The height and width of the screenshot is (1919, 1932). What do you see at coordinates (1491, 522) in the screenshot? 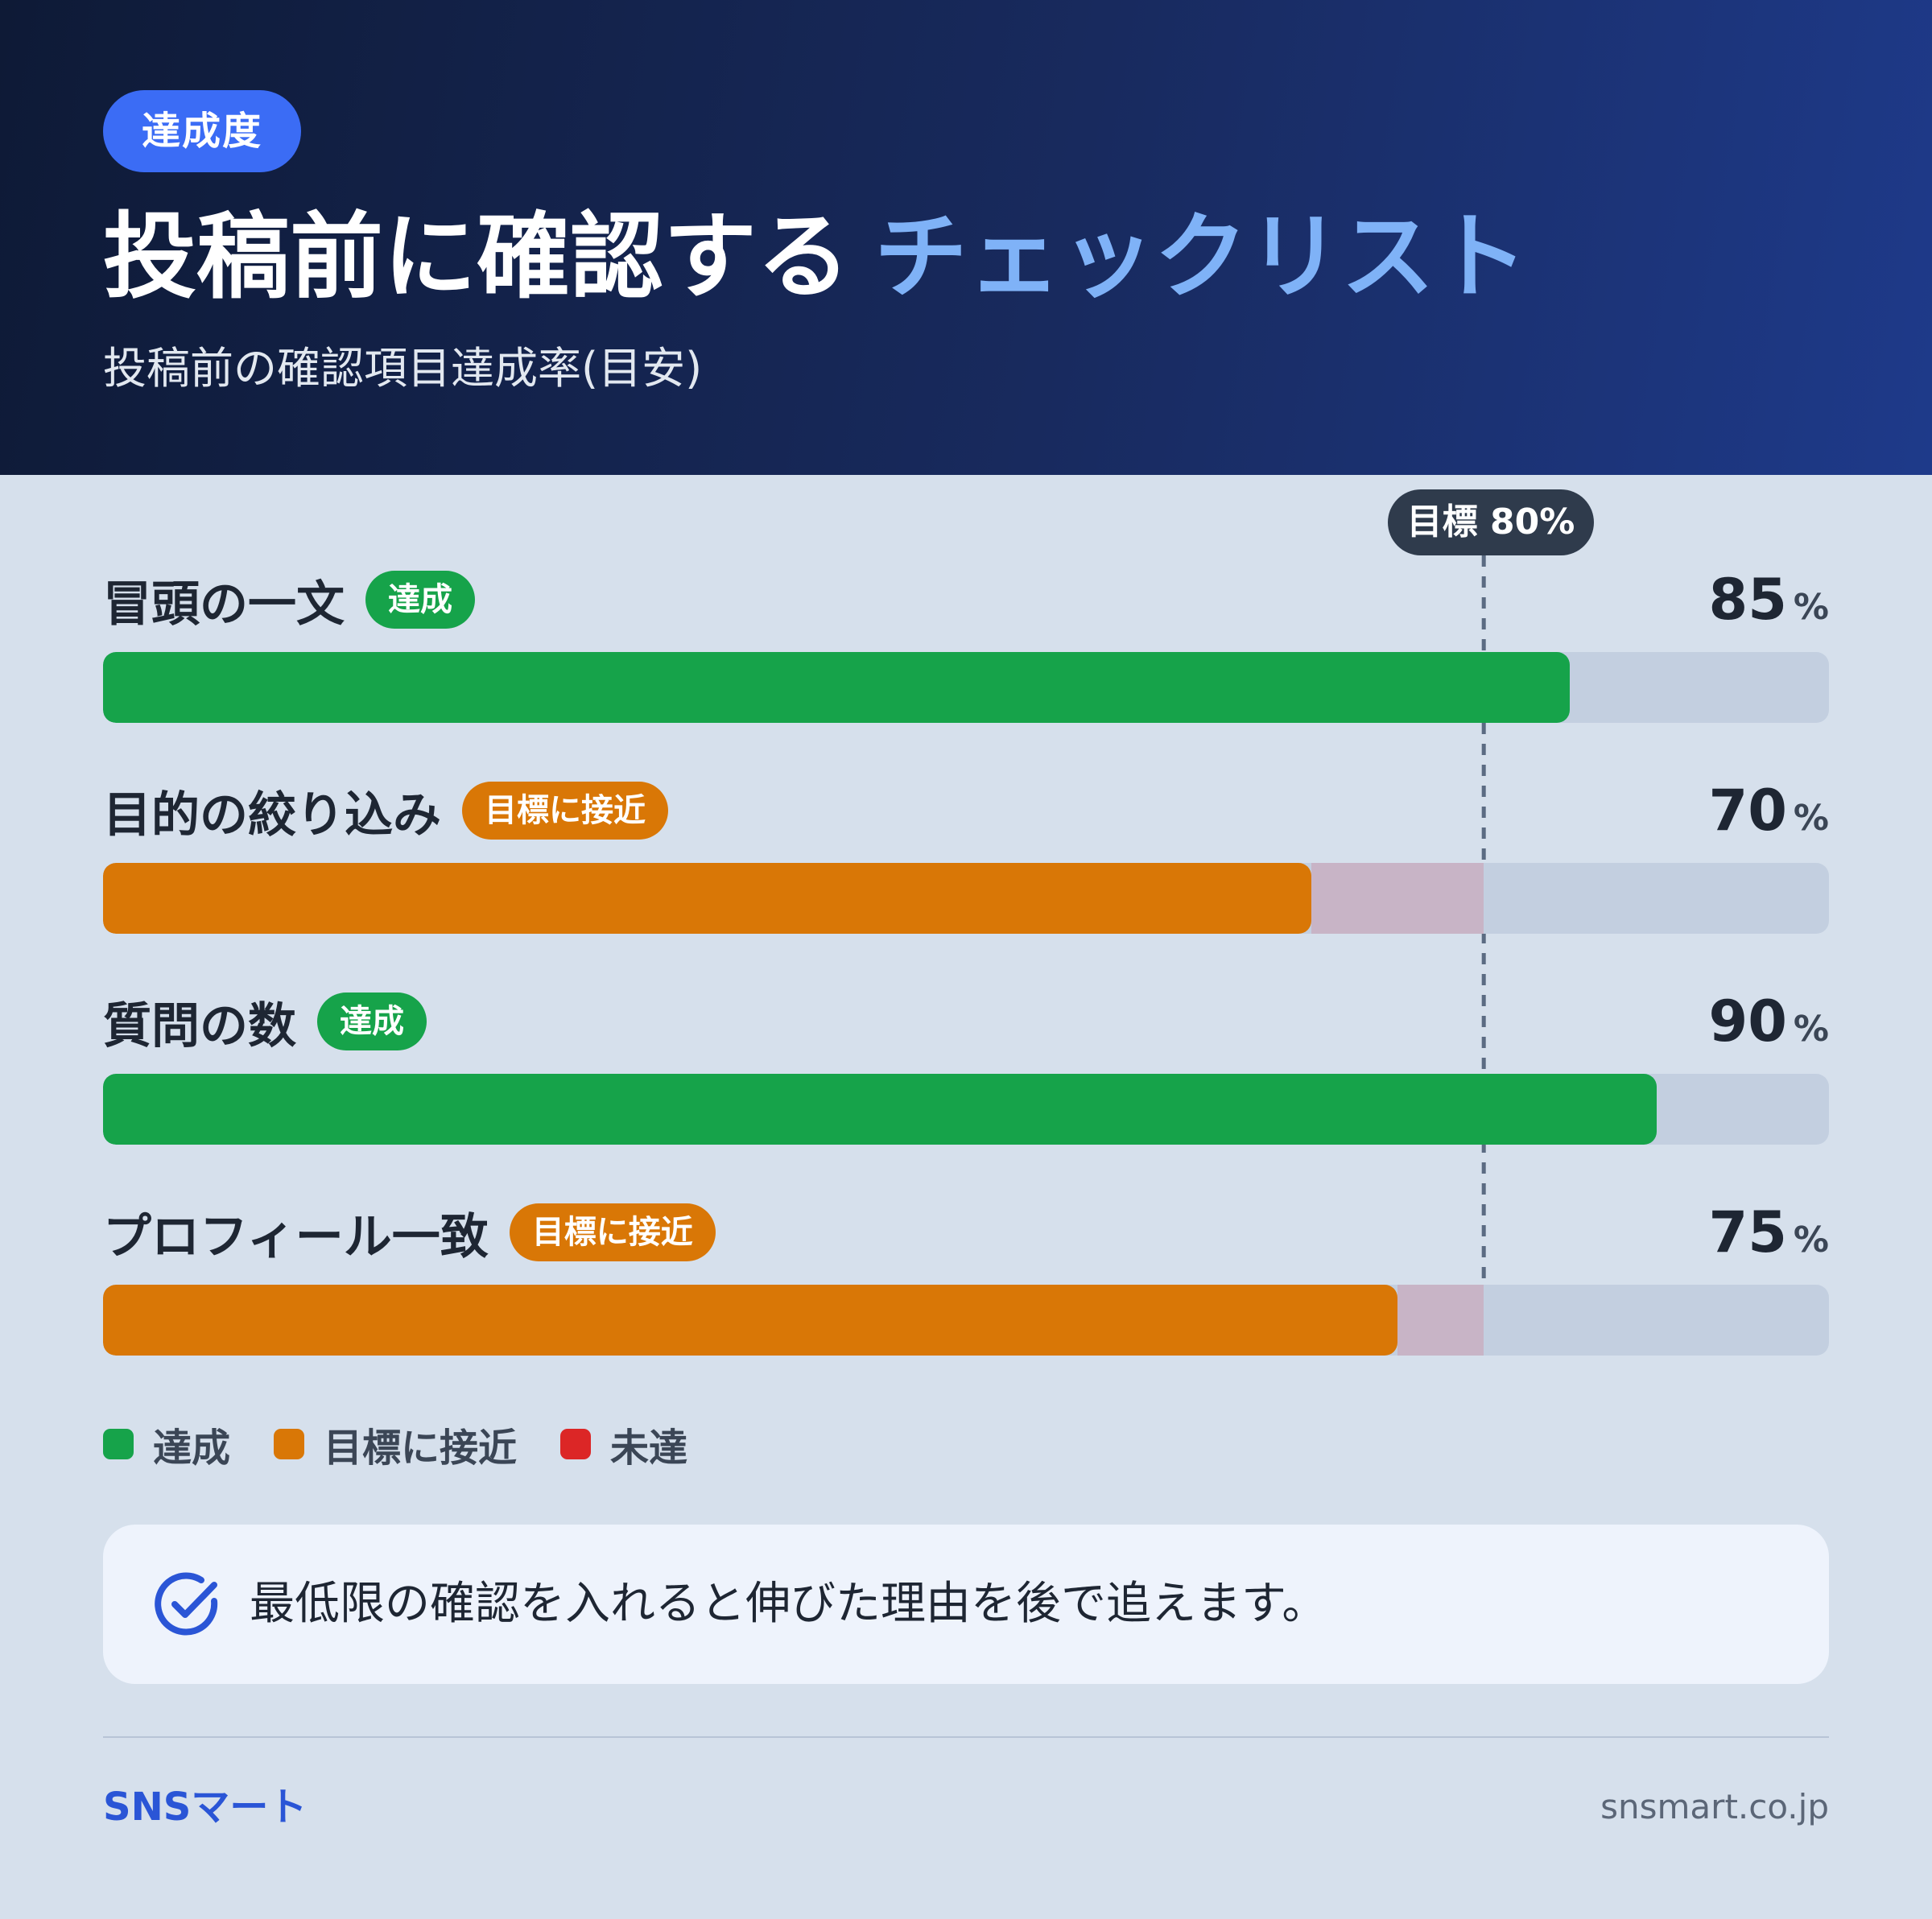
I see `target-label: 目標 80%` at bounding box center [1491, 522].